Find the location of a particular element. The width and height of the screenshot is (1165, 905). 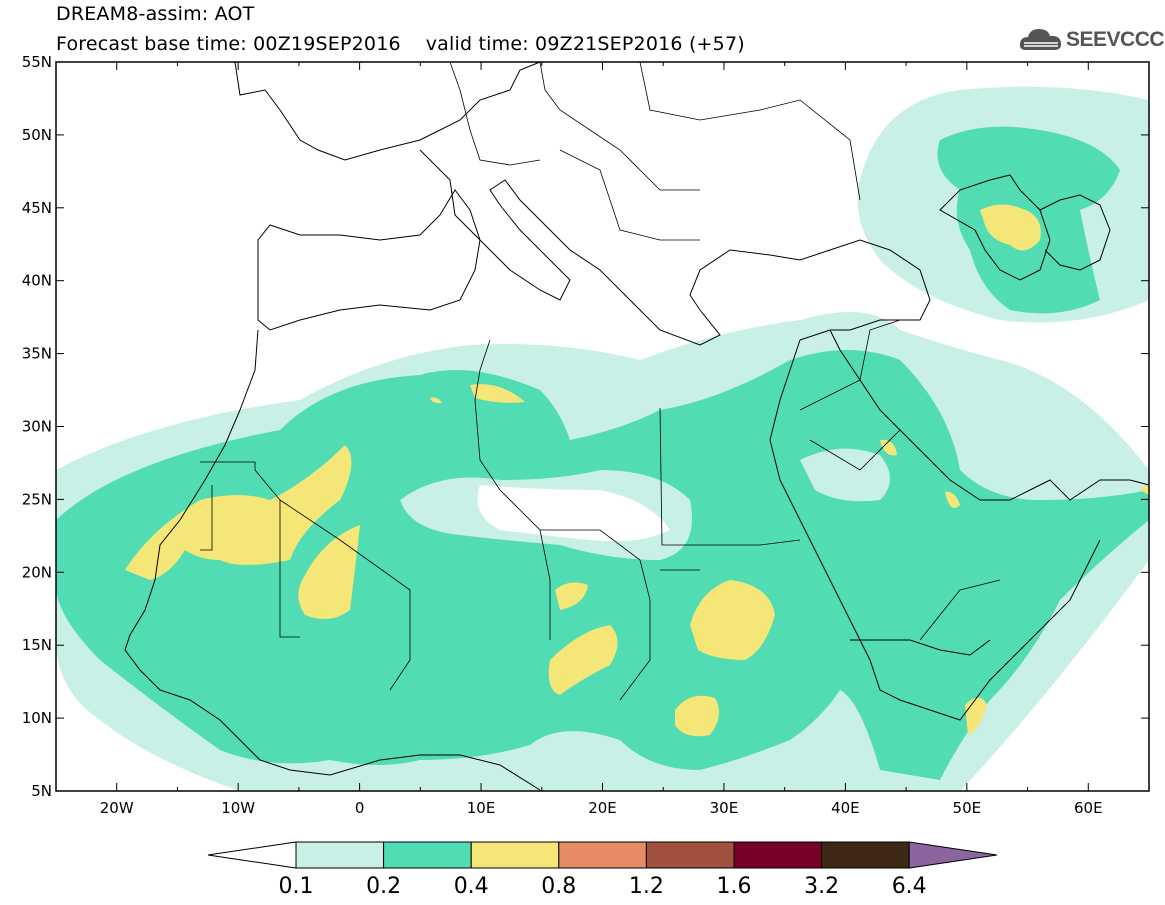

map-title: DREAM8-assim: AOT is located at coordinates (155, 14).